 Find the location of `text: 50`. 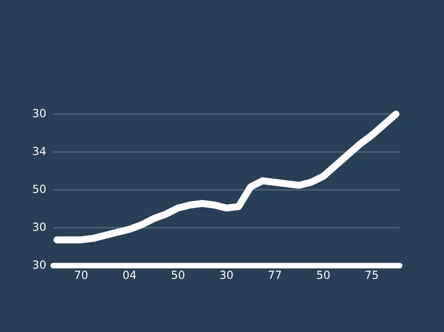

text: 50 is located at coordinates (39, 189).